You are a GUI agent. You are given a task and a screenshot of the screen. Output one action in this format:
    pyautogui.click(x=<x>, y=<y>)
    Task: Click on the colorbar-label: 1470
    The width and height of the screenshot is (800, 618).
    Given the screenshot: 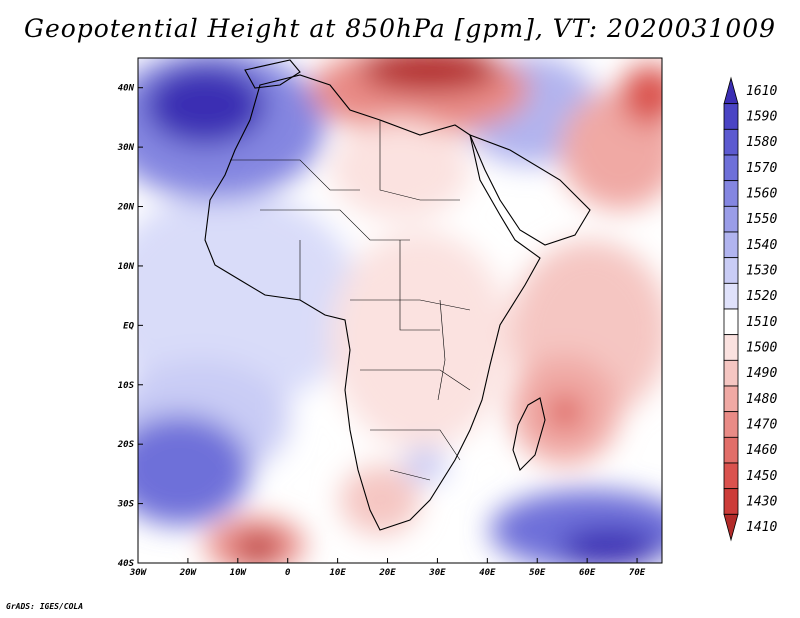 What is the action you would take?
    pyautogui.click(x=761, y=425)
    